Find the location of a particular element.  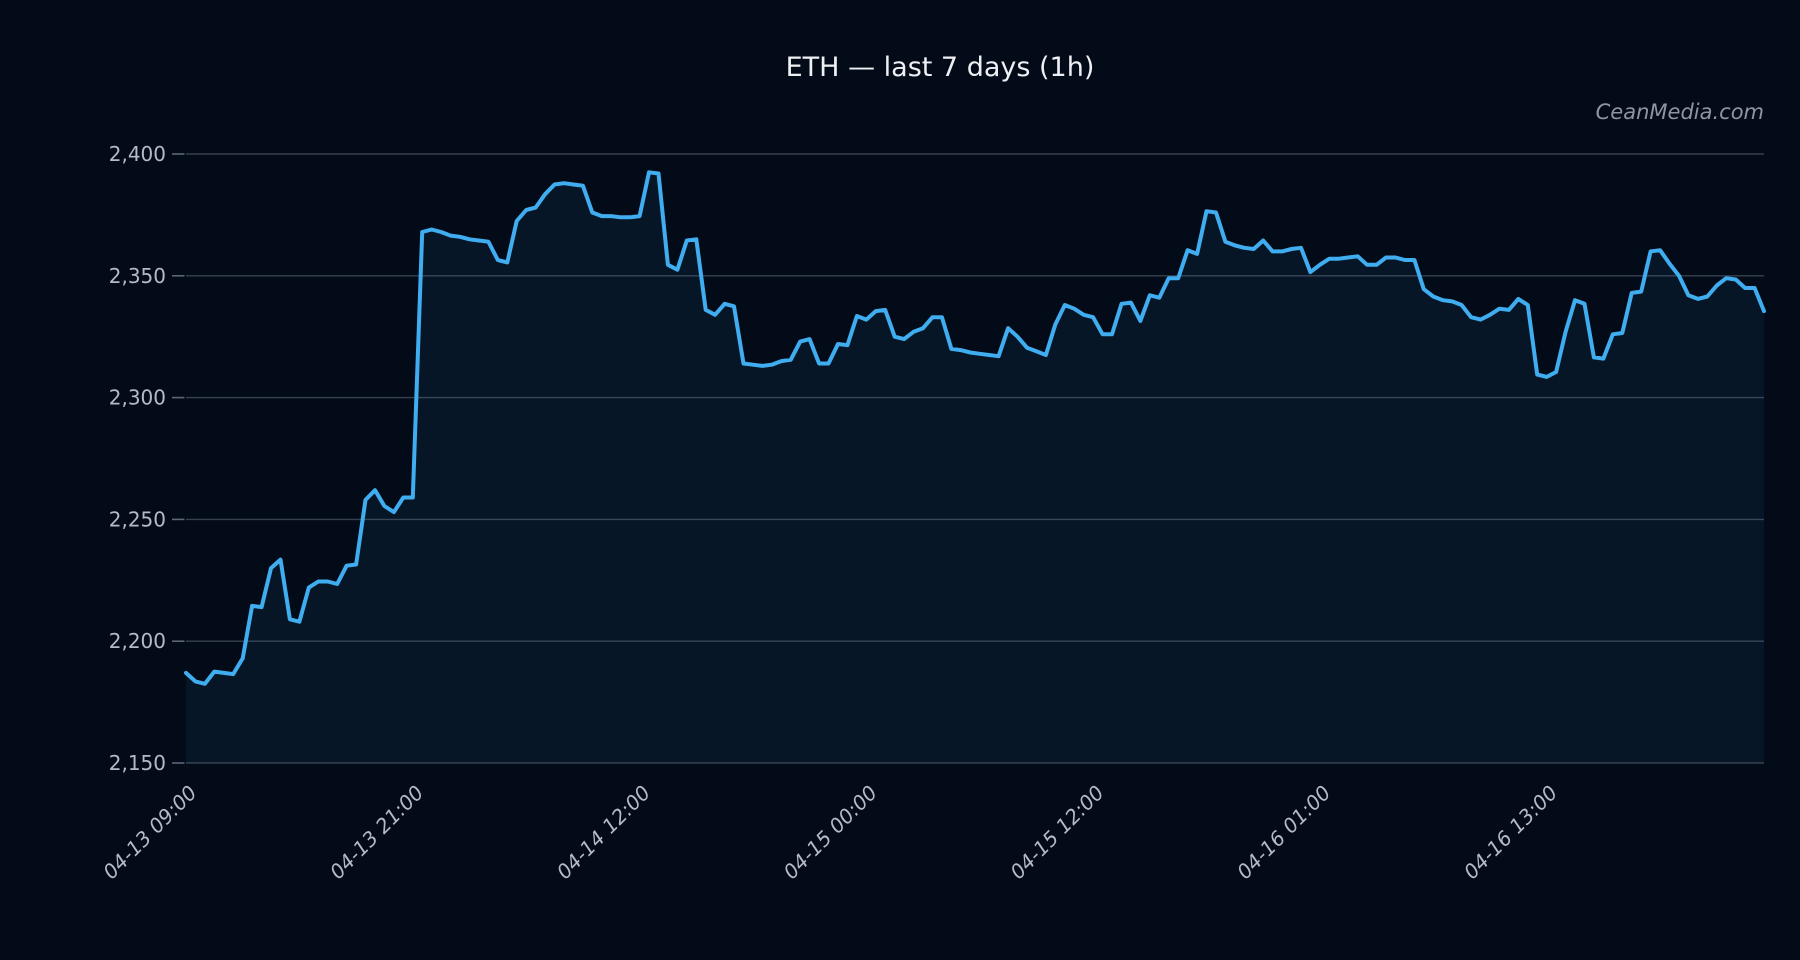

y-tick-label: 2,300 is located at coordinates (137, 398).